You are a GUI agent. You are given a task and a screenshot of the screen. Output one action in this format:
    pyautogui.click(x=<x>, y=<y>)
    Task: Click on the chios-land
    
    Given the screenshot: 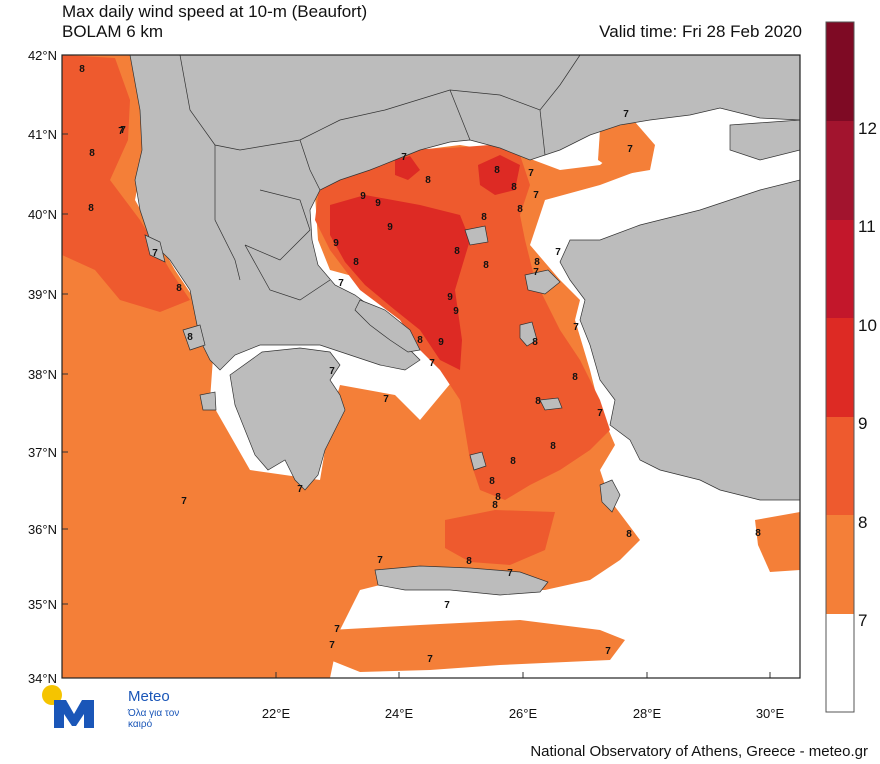 What is the action you would take?
    pyautogui.click(x=528, y=334)
    